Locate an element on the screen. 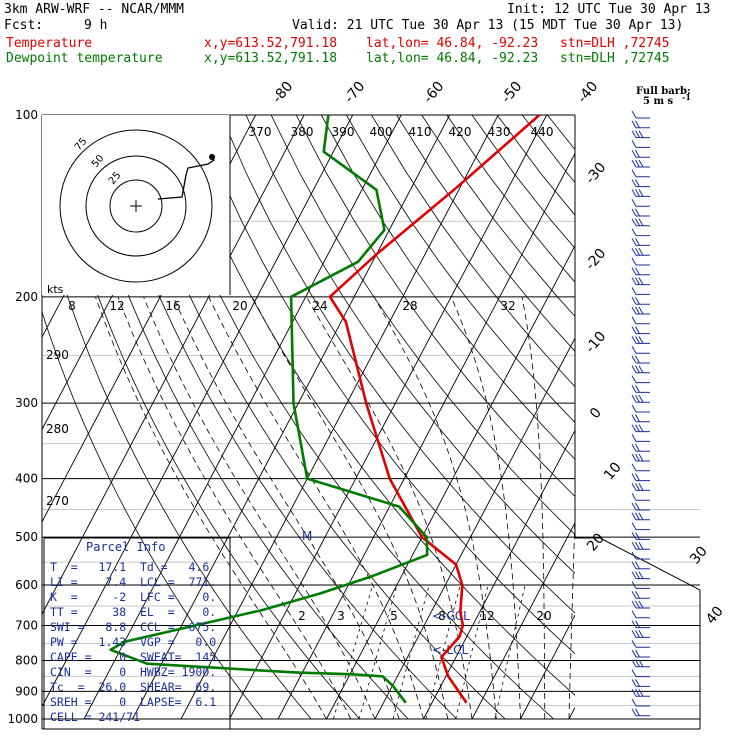 The height and width of the screenshot is (740, 740). forecast-label: Fcst: is located at coordinates (24, 25).